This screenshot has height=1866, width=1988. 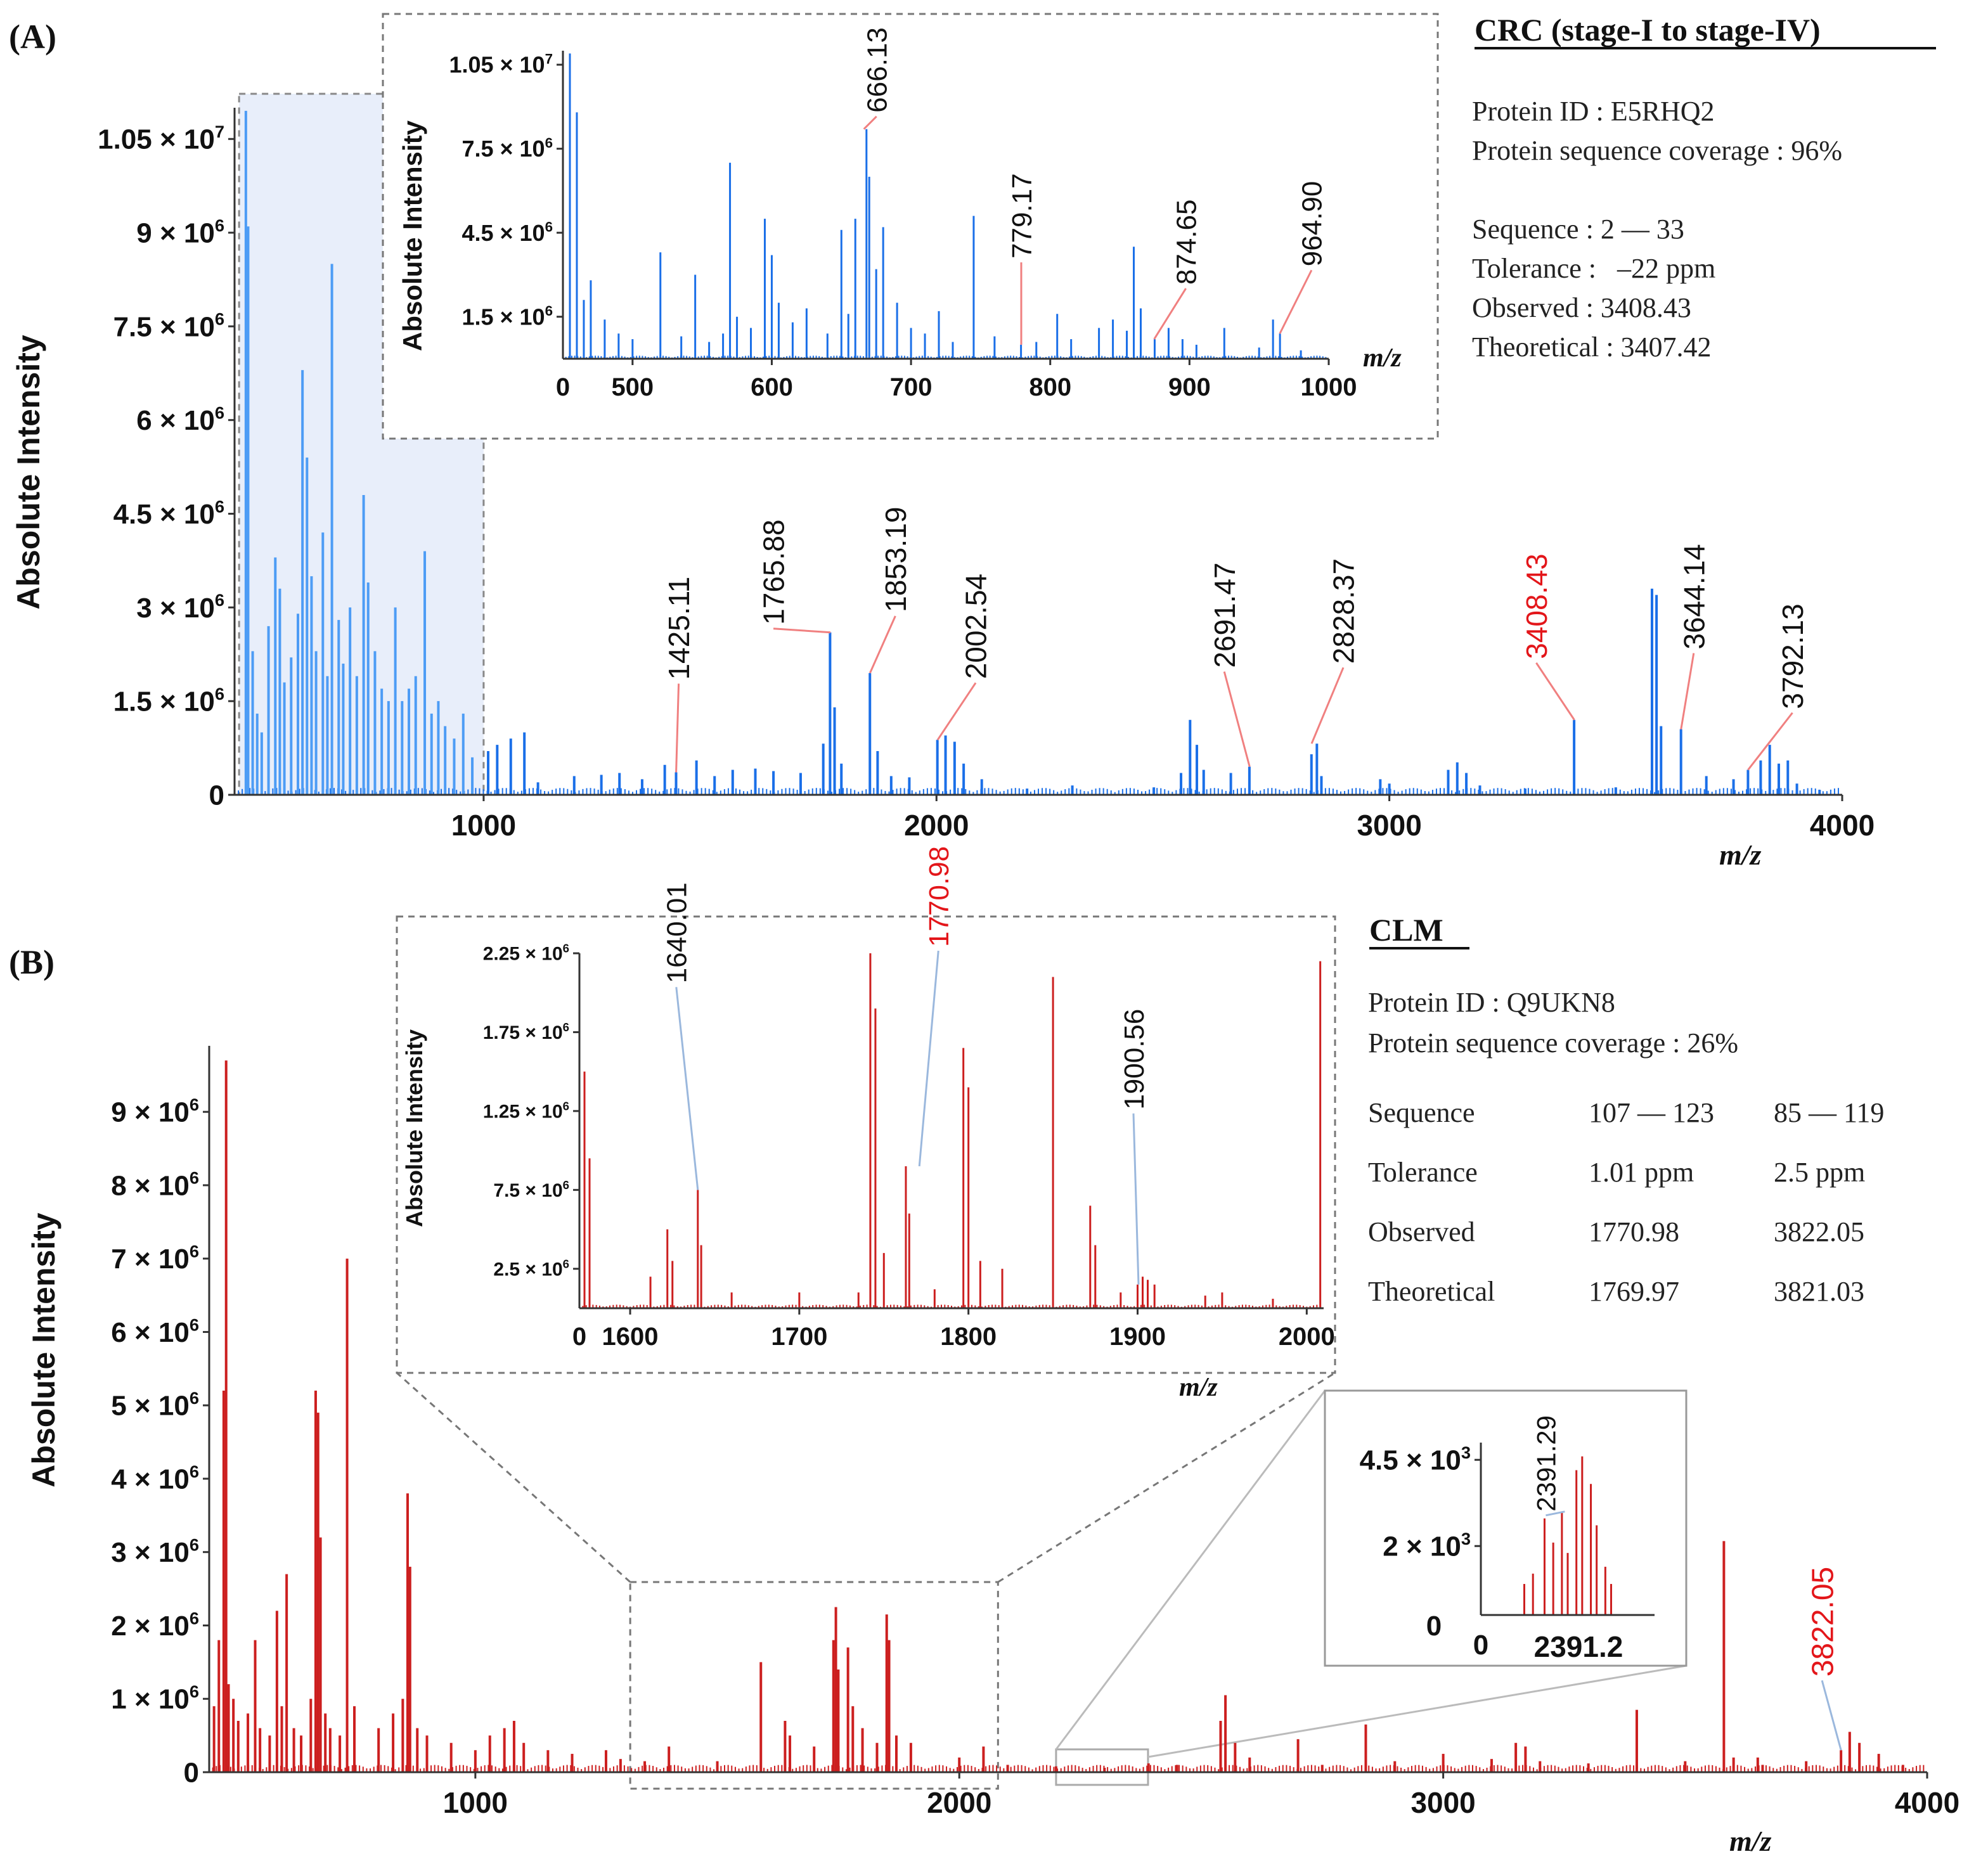 I want to click on sequence: Sequence : 2 — 33, so click(x=1578, y=230).